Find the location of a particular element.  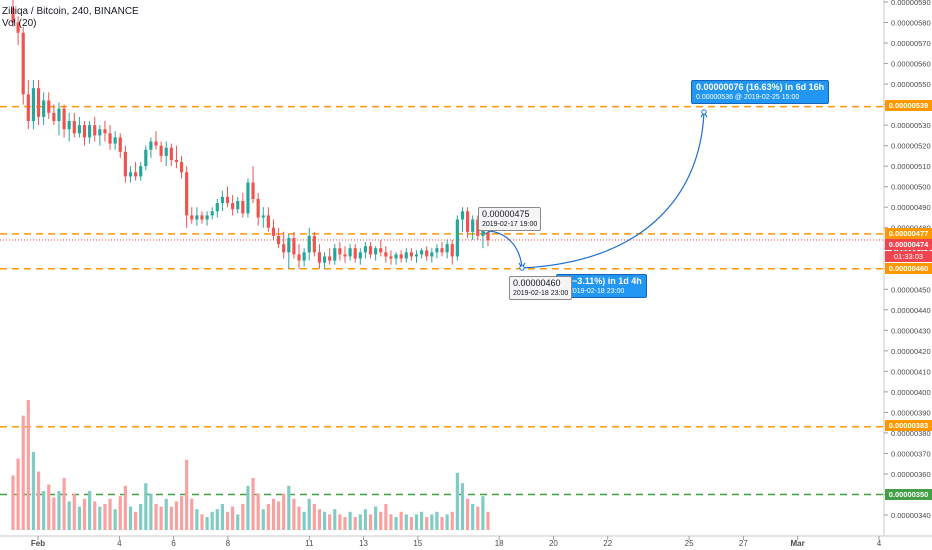

time-tick-label: 13 is located at coordinates (363, 543).